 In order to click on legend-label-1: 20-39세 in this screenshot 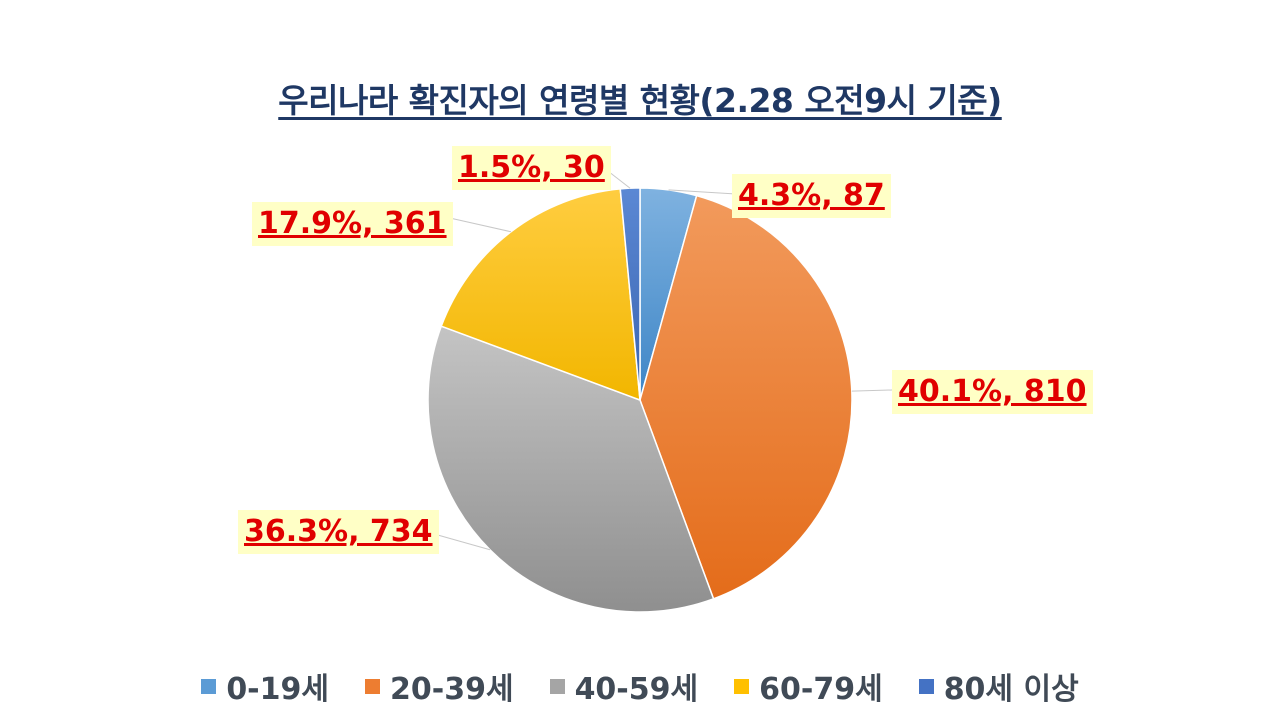, I will do `click(452, 689)`.